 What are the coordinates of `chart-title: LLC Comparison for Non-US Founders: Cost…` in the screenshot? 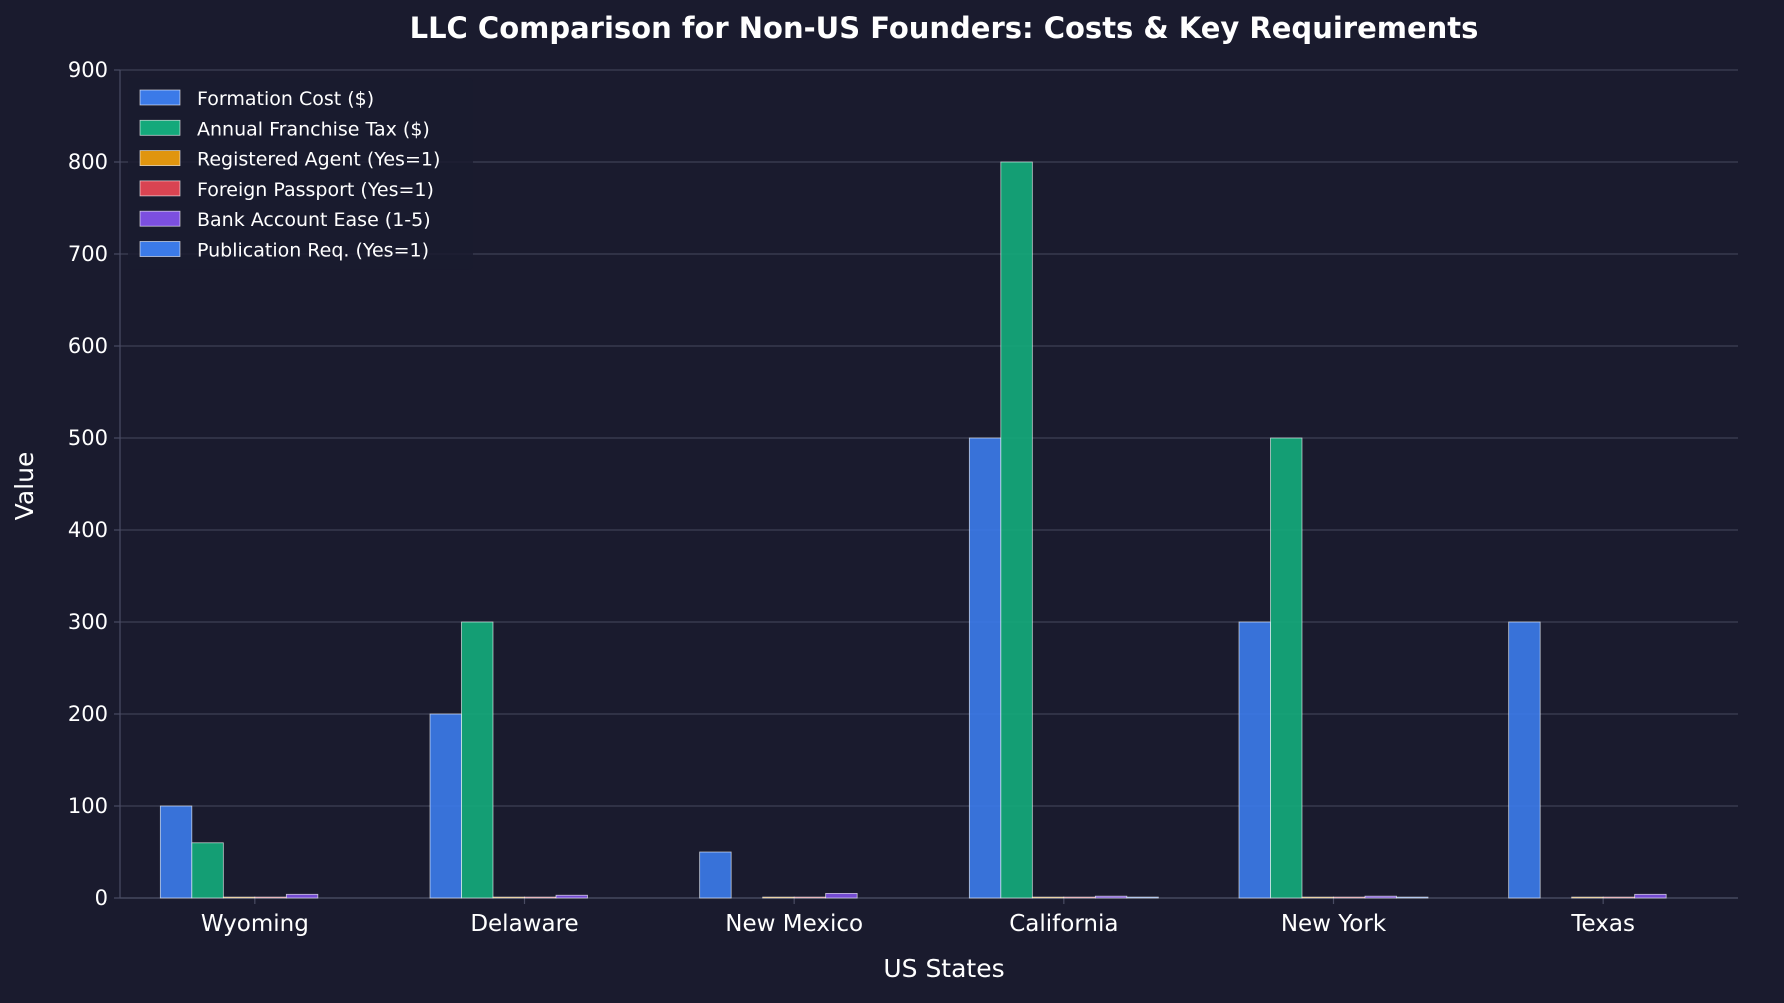 It's located at (944, 28).